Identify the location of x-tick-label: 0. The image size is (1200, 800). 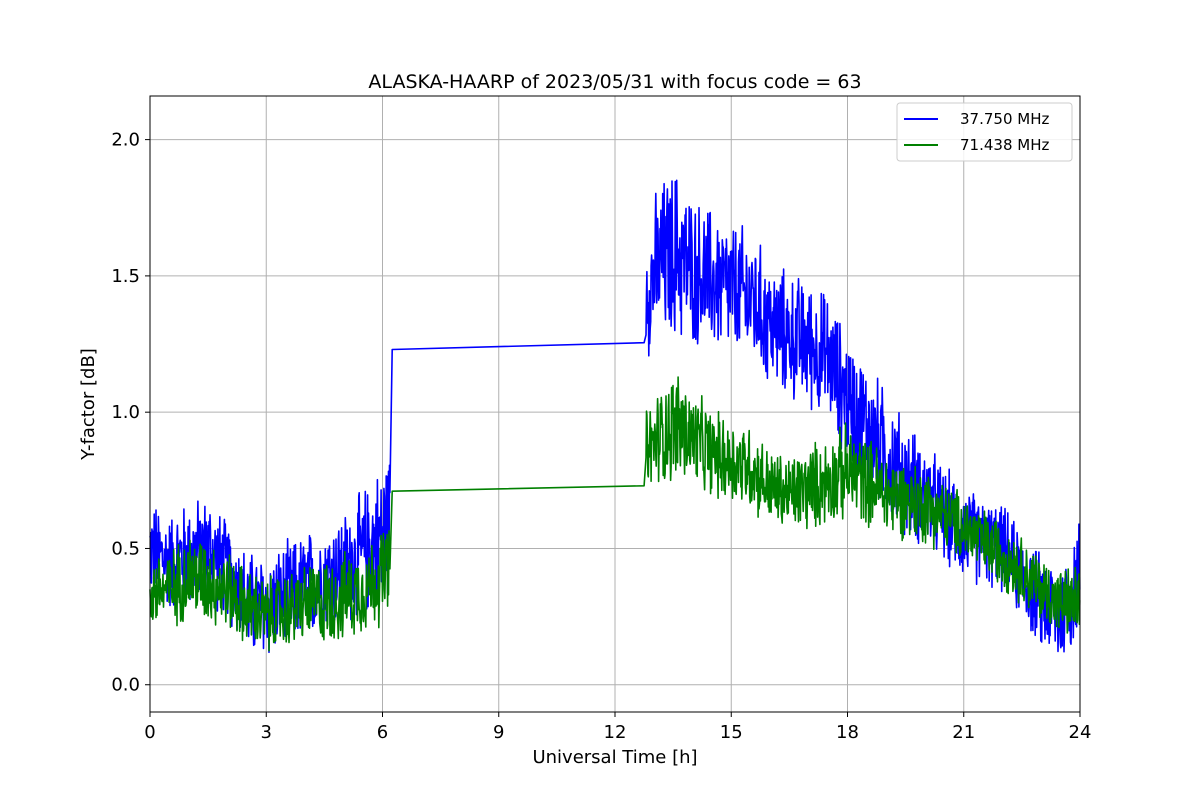
(149, 732).